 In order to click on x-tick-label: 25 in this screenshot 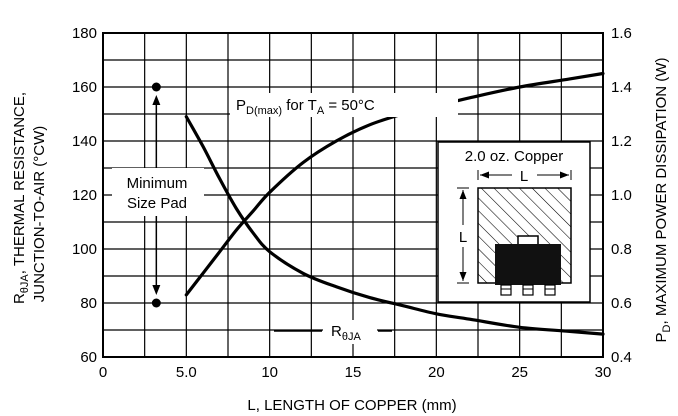, I will do `click(519, 372)`.